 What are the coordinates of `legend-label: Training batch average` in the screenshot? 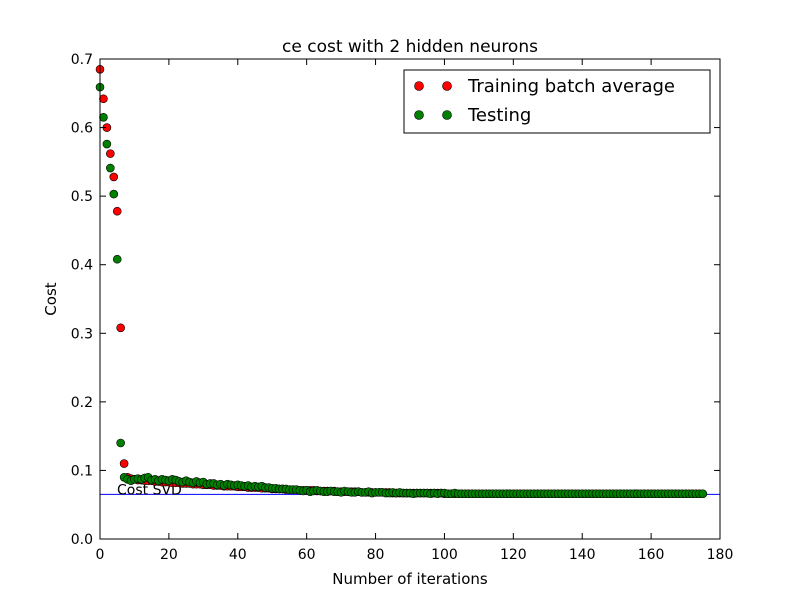 It's located at (571, 86).